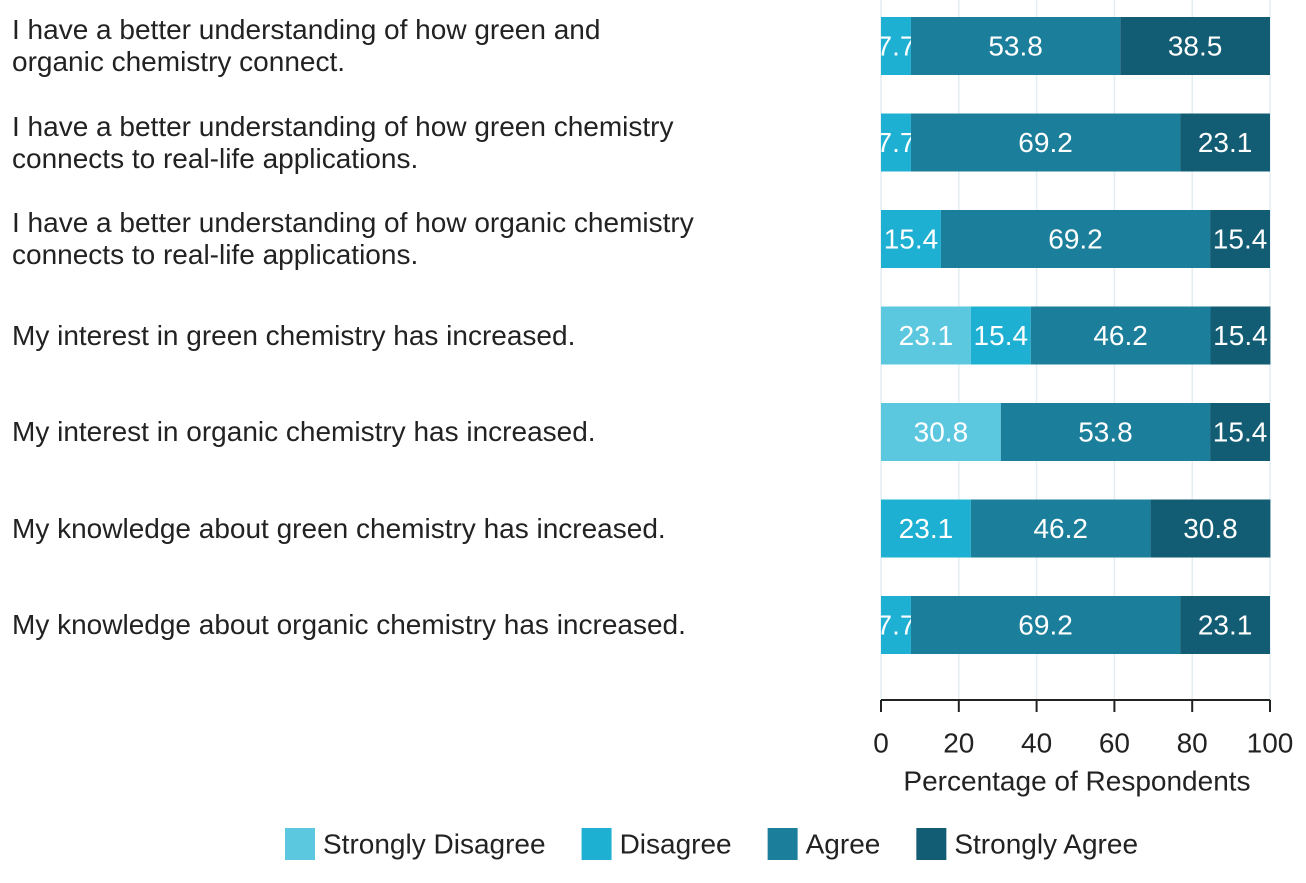 The height and width of the screenshot is (883, 1306). What do you see at coordinates (1076, 780) in the screenshot?
I see `x-axis-title: Percentage of Respondents` at bounding box center [1076, 780].